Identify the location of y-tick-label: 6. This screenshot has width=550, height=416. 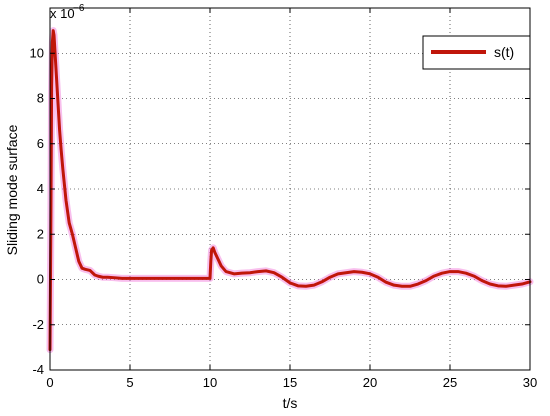
(40, 143).